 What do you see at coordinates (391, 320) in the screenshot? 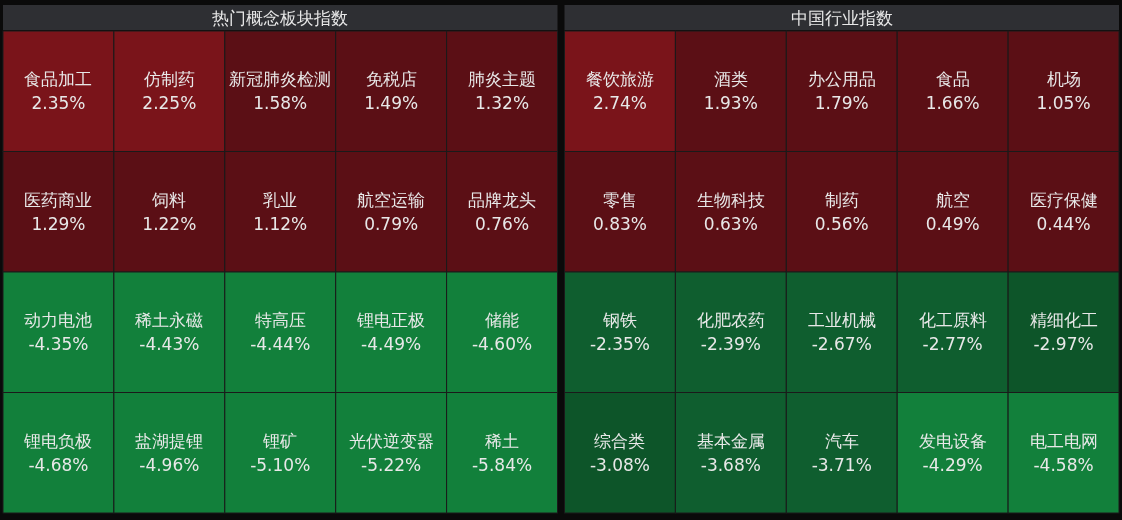
I see `category-label: 锂电正极` at bounding box center [391, 320].